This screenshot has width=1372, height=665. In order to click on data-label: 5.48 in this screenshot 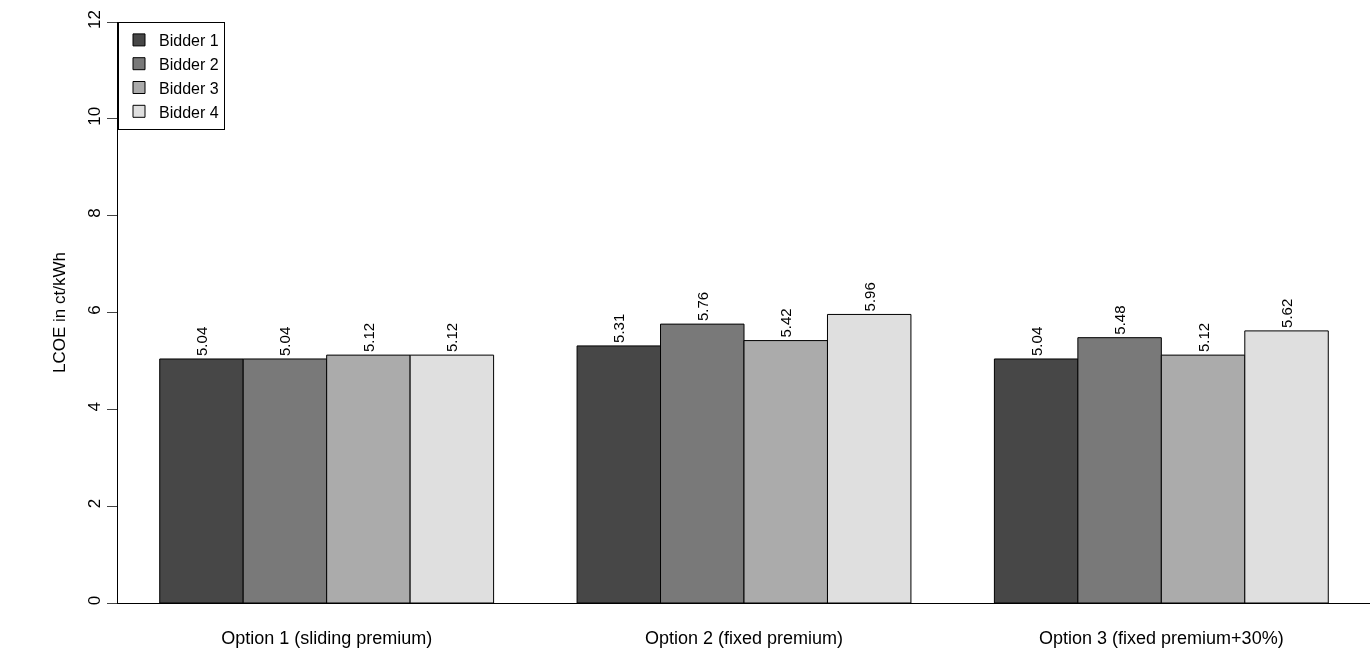, I will do `click(1120, 320)`.